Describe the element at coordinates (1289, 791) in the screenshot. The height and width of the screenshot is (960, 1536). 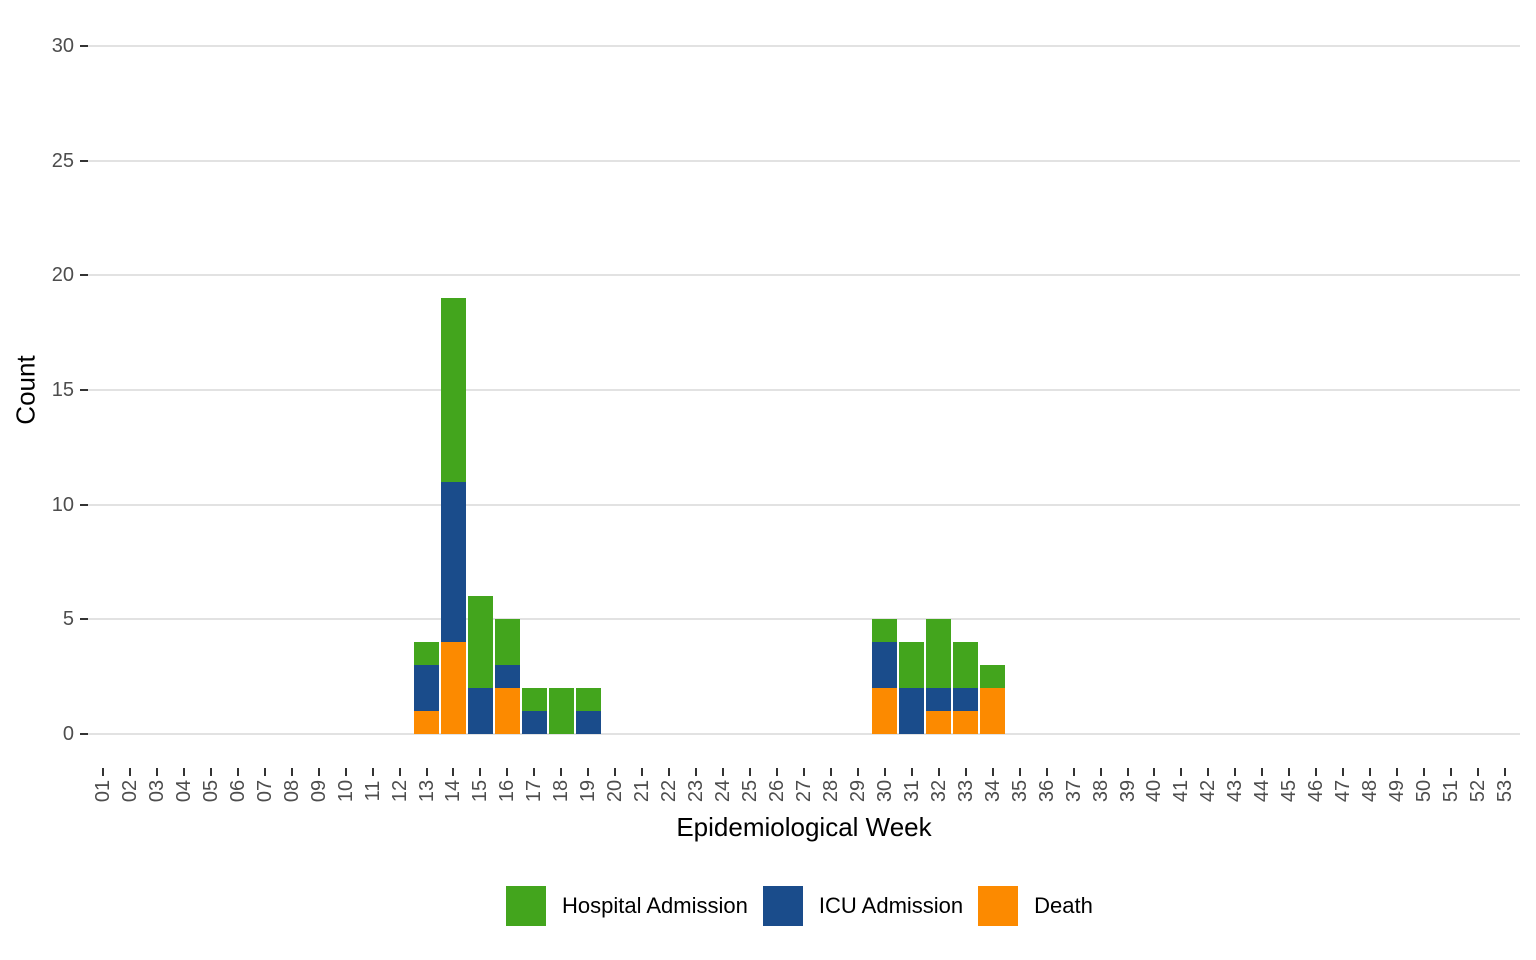
I see `x-tick-label: 45` at that location.